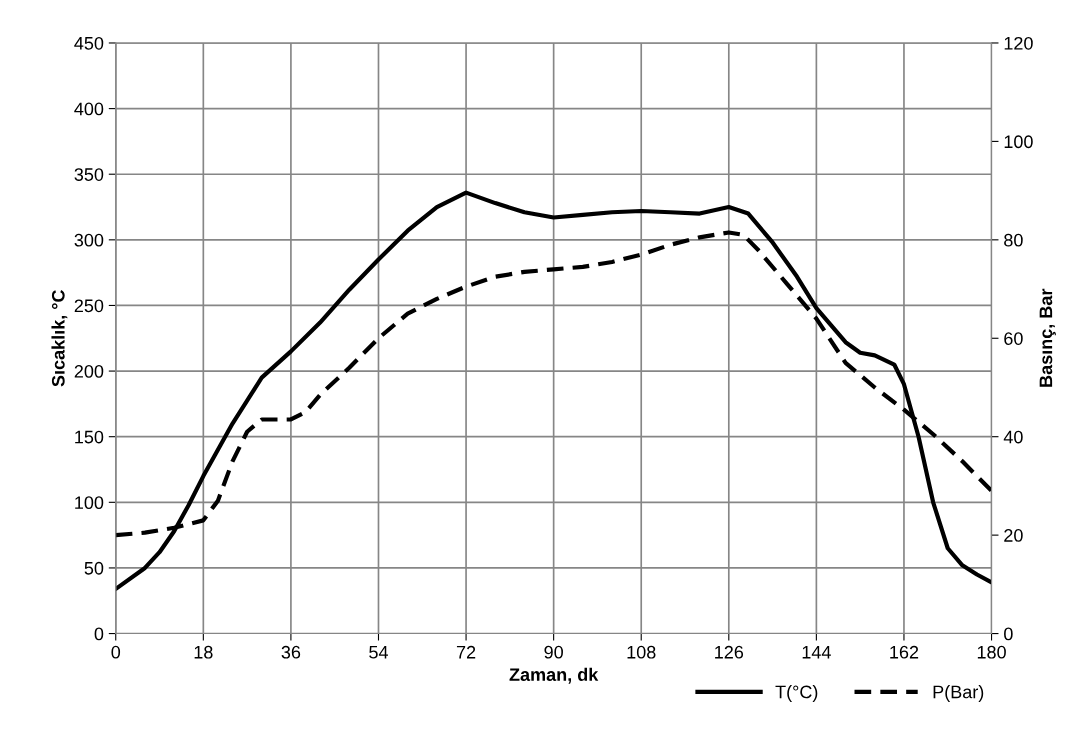  I want to click on x-axis-title: Zaman, dk, so click(554, 675).